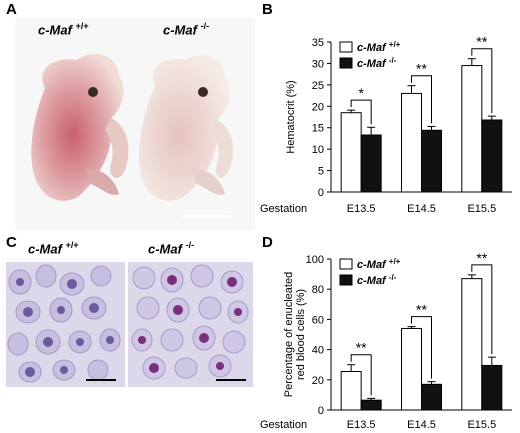 This screenshot has height=433, width=520. Describe the element at coordinates (301, 334) in the screenshot. I see `y-axis-label: red blood cells (%)` at that location.